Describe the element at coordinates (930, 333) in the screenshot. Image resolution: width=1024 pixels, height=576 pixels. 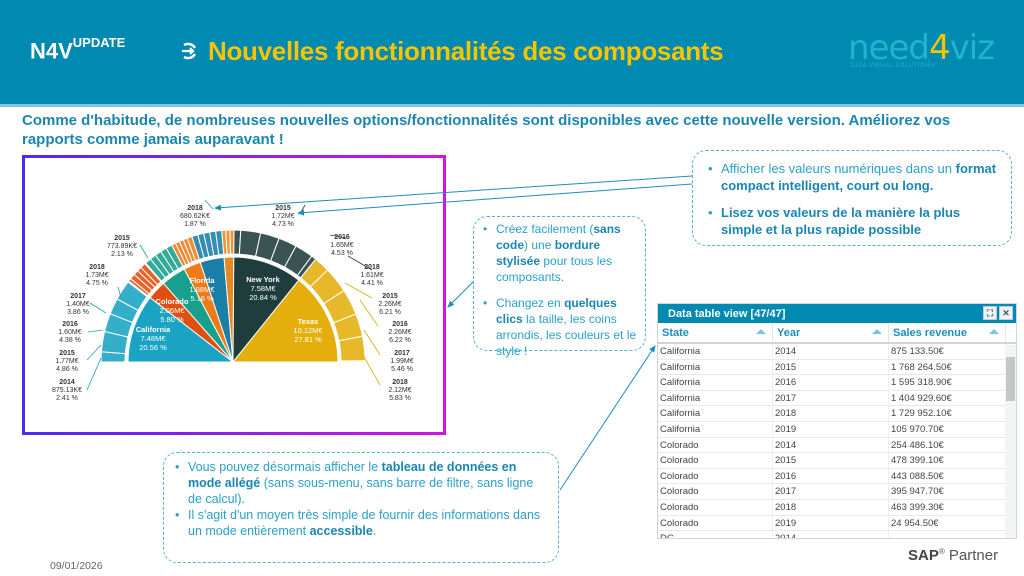
I see `column-label: Sales revenue` at that location.